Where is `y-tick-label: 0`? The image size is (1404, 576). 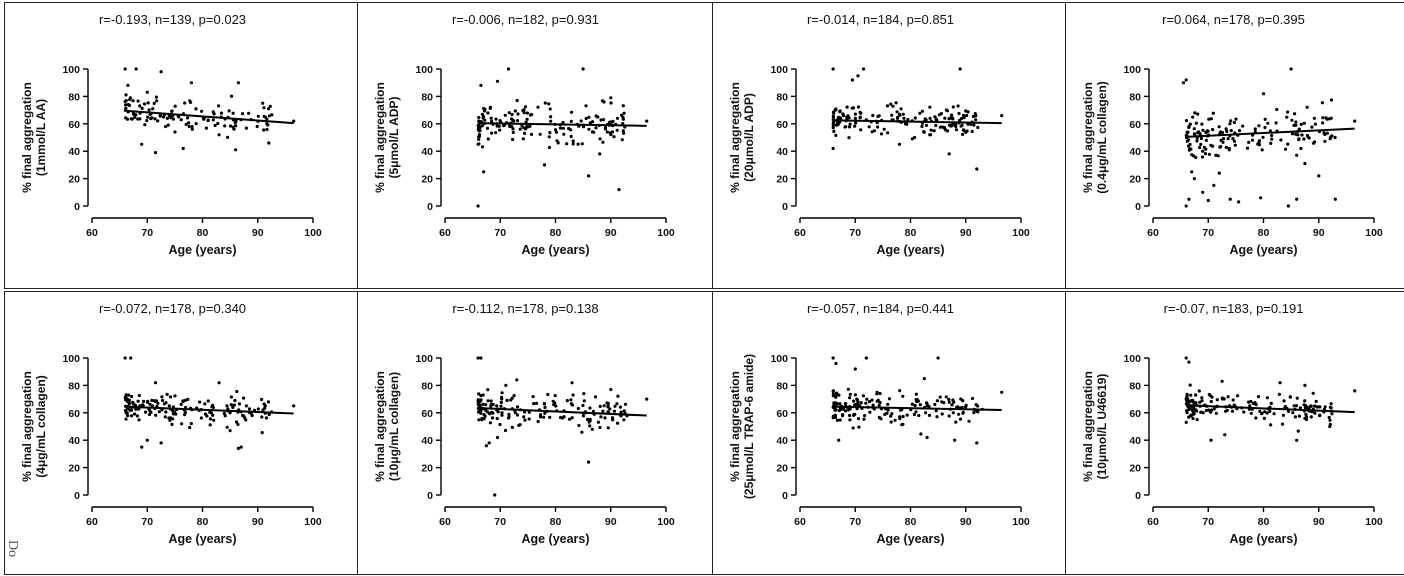
y-tick-label: 0 is located at coordinates (430, 496).